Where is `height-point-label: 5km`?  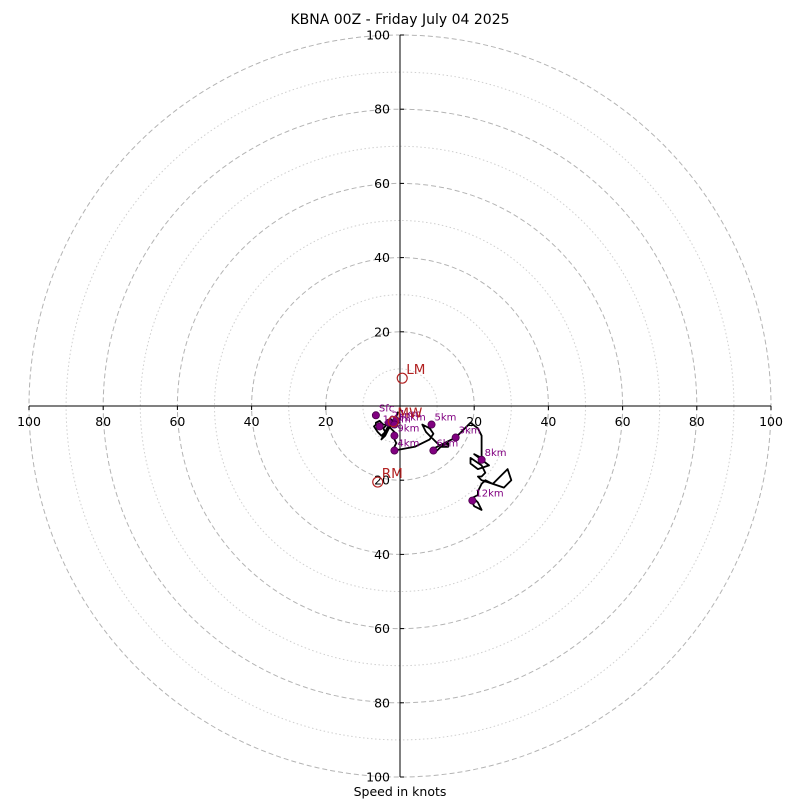
height-point-label: 5km is located at coordinates (446, 418).